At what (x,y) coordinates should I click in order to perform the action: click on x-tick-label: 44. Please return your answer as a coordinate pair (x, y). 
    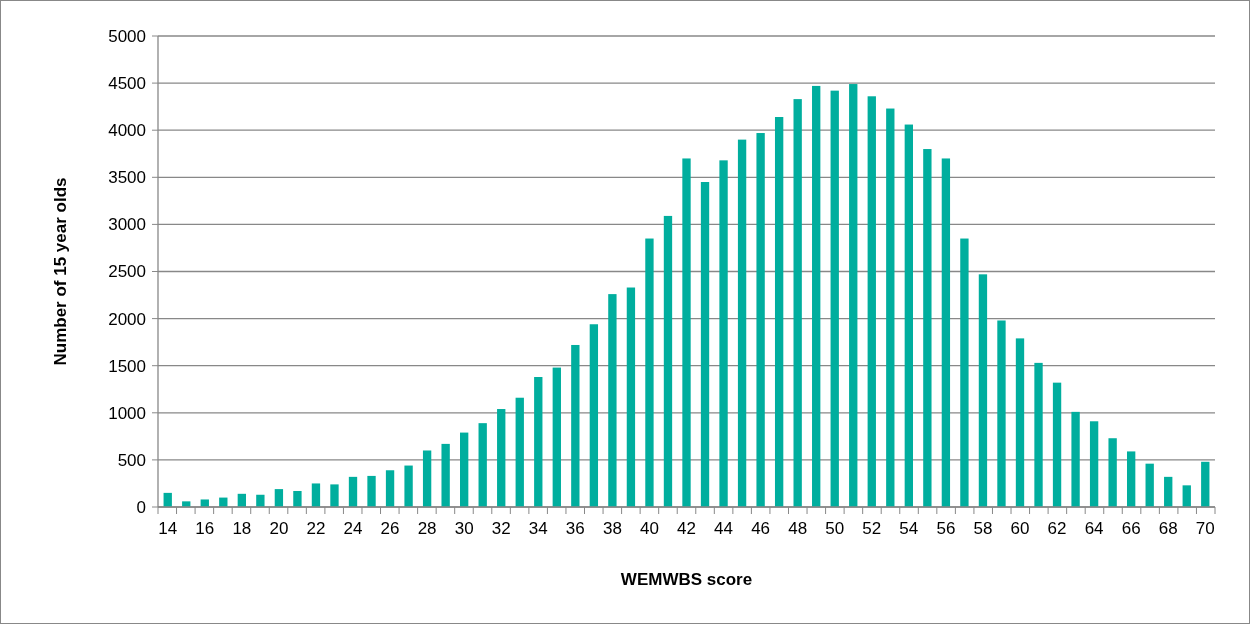
    Looking at the image, I should click on (724, 528).